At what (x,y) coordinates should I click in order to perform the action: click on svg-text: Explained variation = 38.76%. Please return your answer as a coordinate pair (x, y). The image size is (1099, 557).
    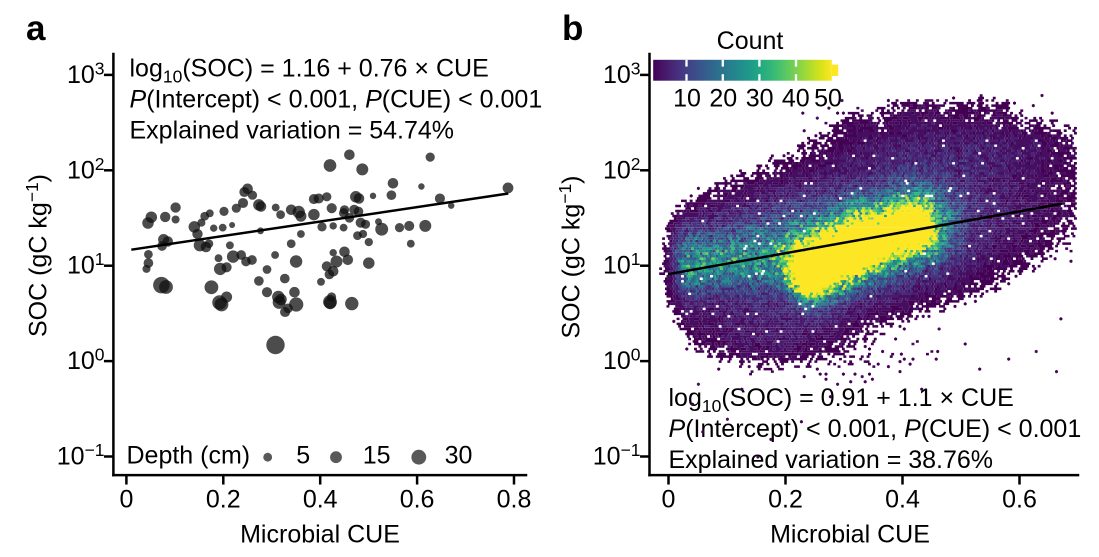
    Looking at the image, I should click on (831, 460).